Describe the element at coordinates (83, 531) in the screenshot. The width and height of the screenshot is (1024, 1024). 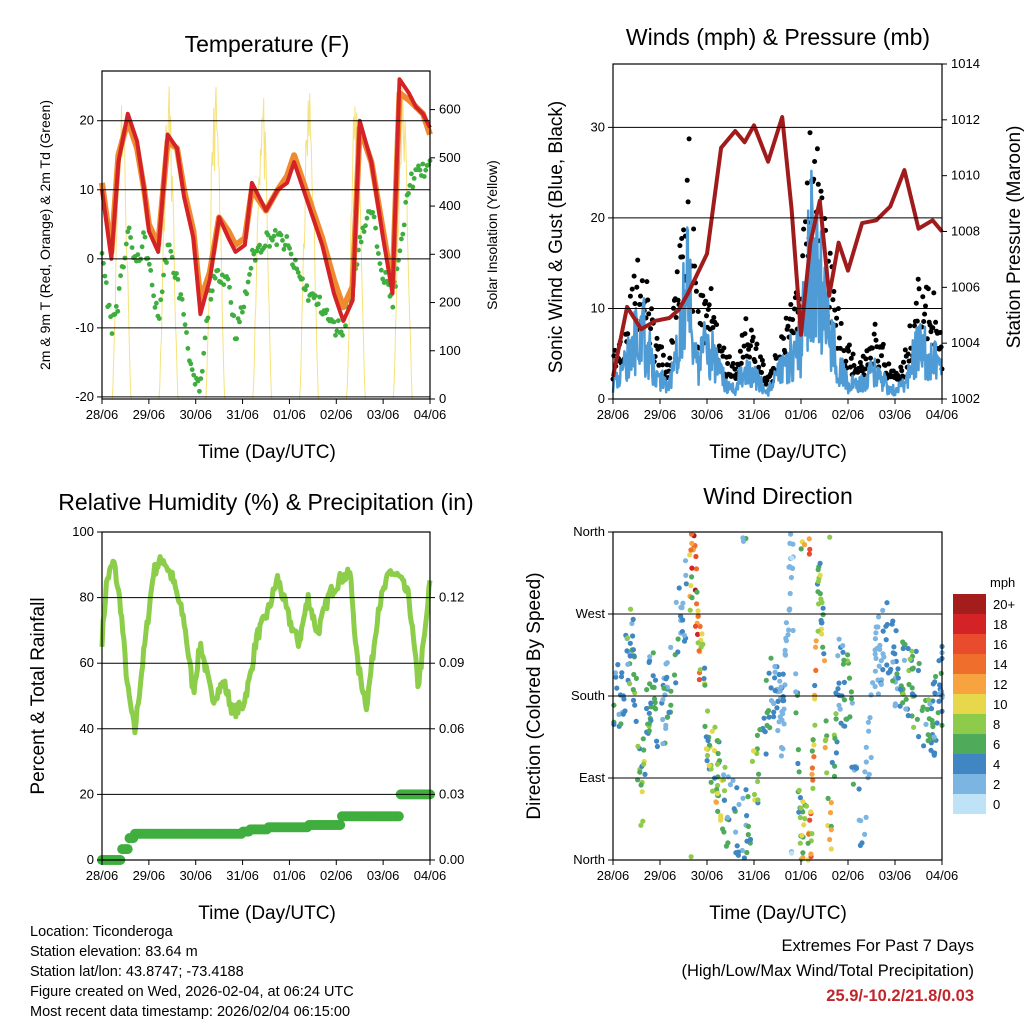
I see `y-tick-label: 100` at that location.